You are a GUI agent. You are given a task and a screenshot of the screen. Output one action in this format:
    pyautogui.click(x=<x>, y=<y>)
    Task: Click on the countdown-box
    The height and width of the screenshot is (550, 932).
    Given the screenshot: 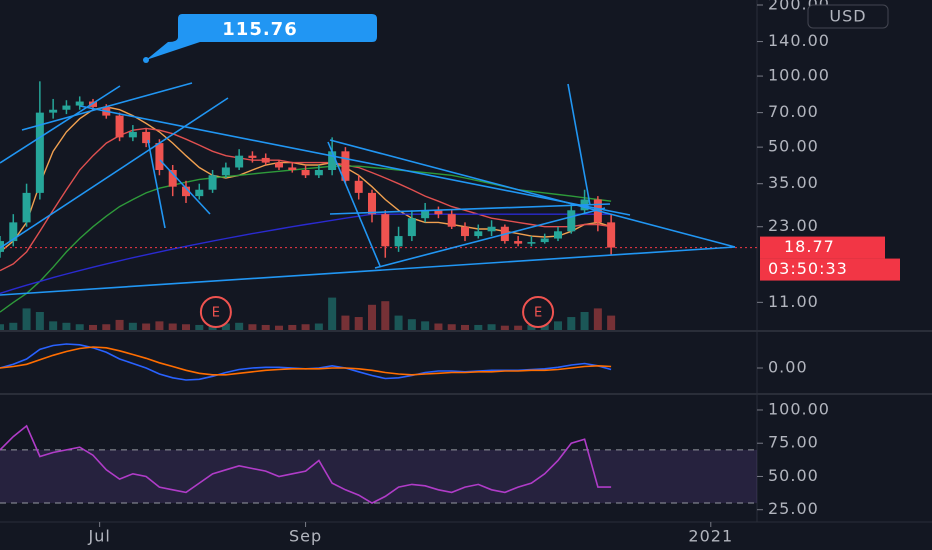 What is the action you would take?
    pyautogui.click(x=830, y=269)
    